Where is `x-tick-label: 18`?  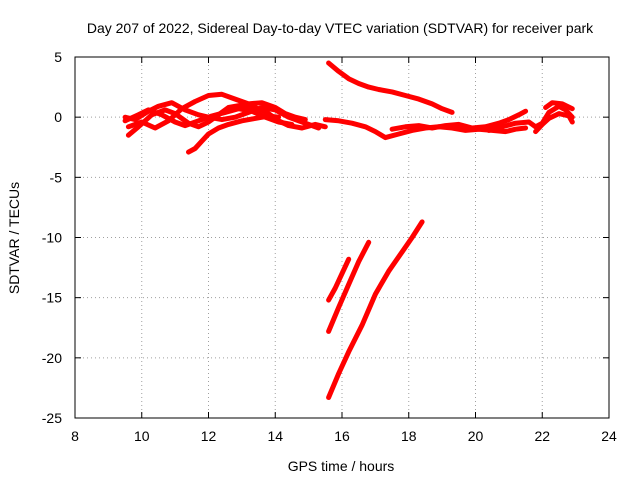
x-tick-label: 18 is located at coordinates (409, 436).